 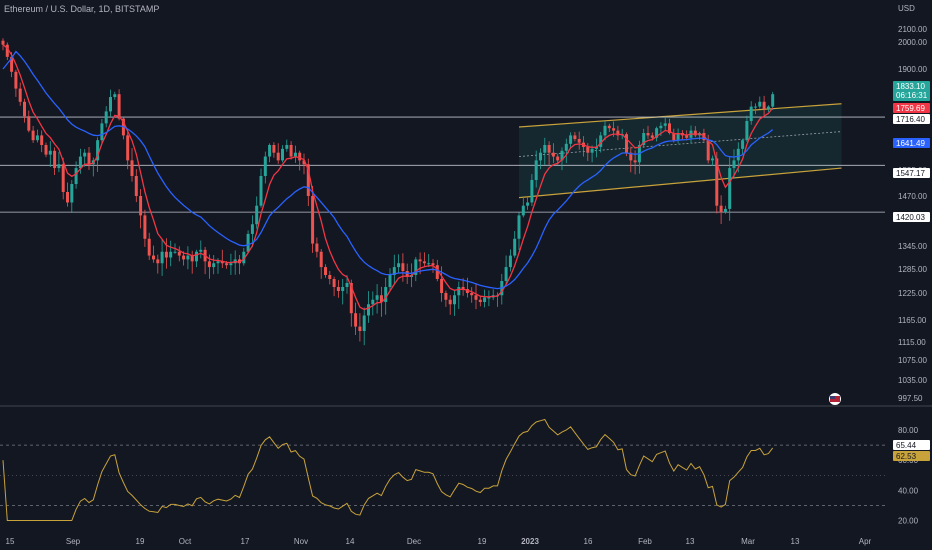 I want to click on price-tick-label: 1225.00, so click(x=912, y=293).